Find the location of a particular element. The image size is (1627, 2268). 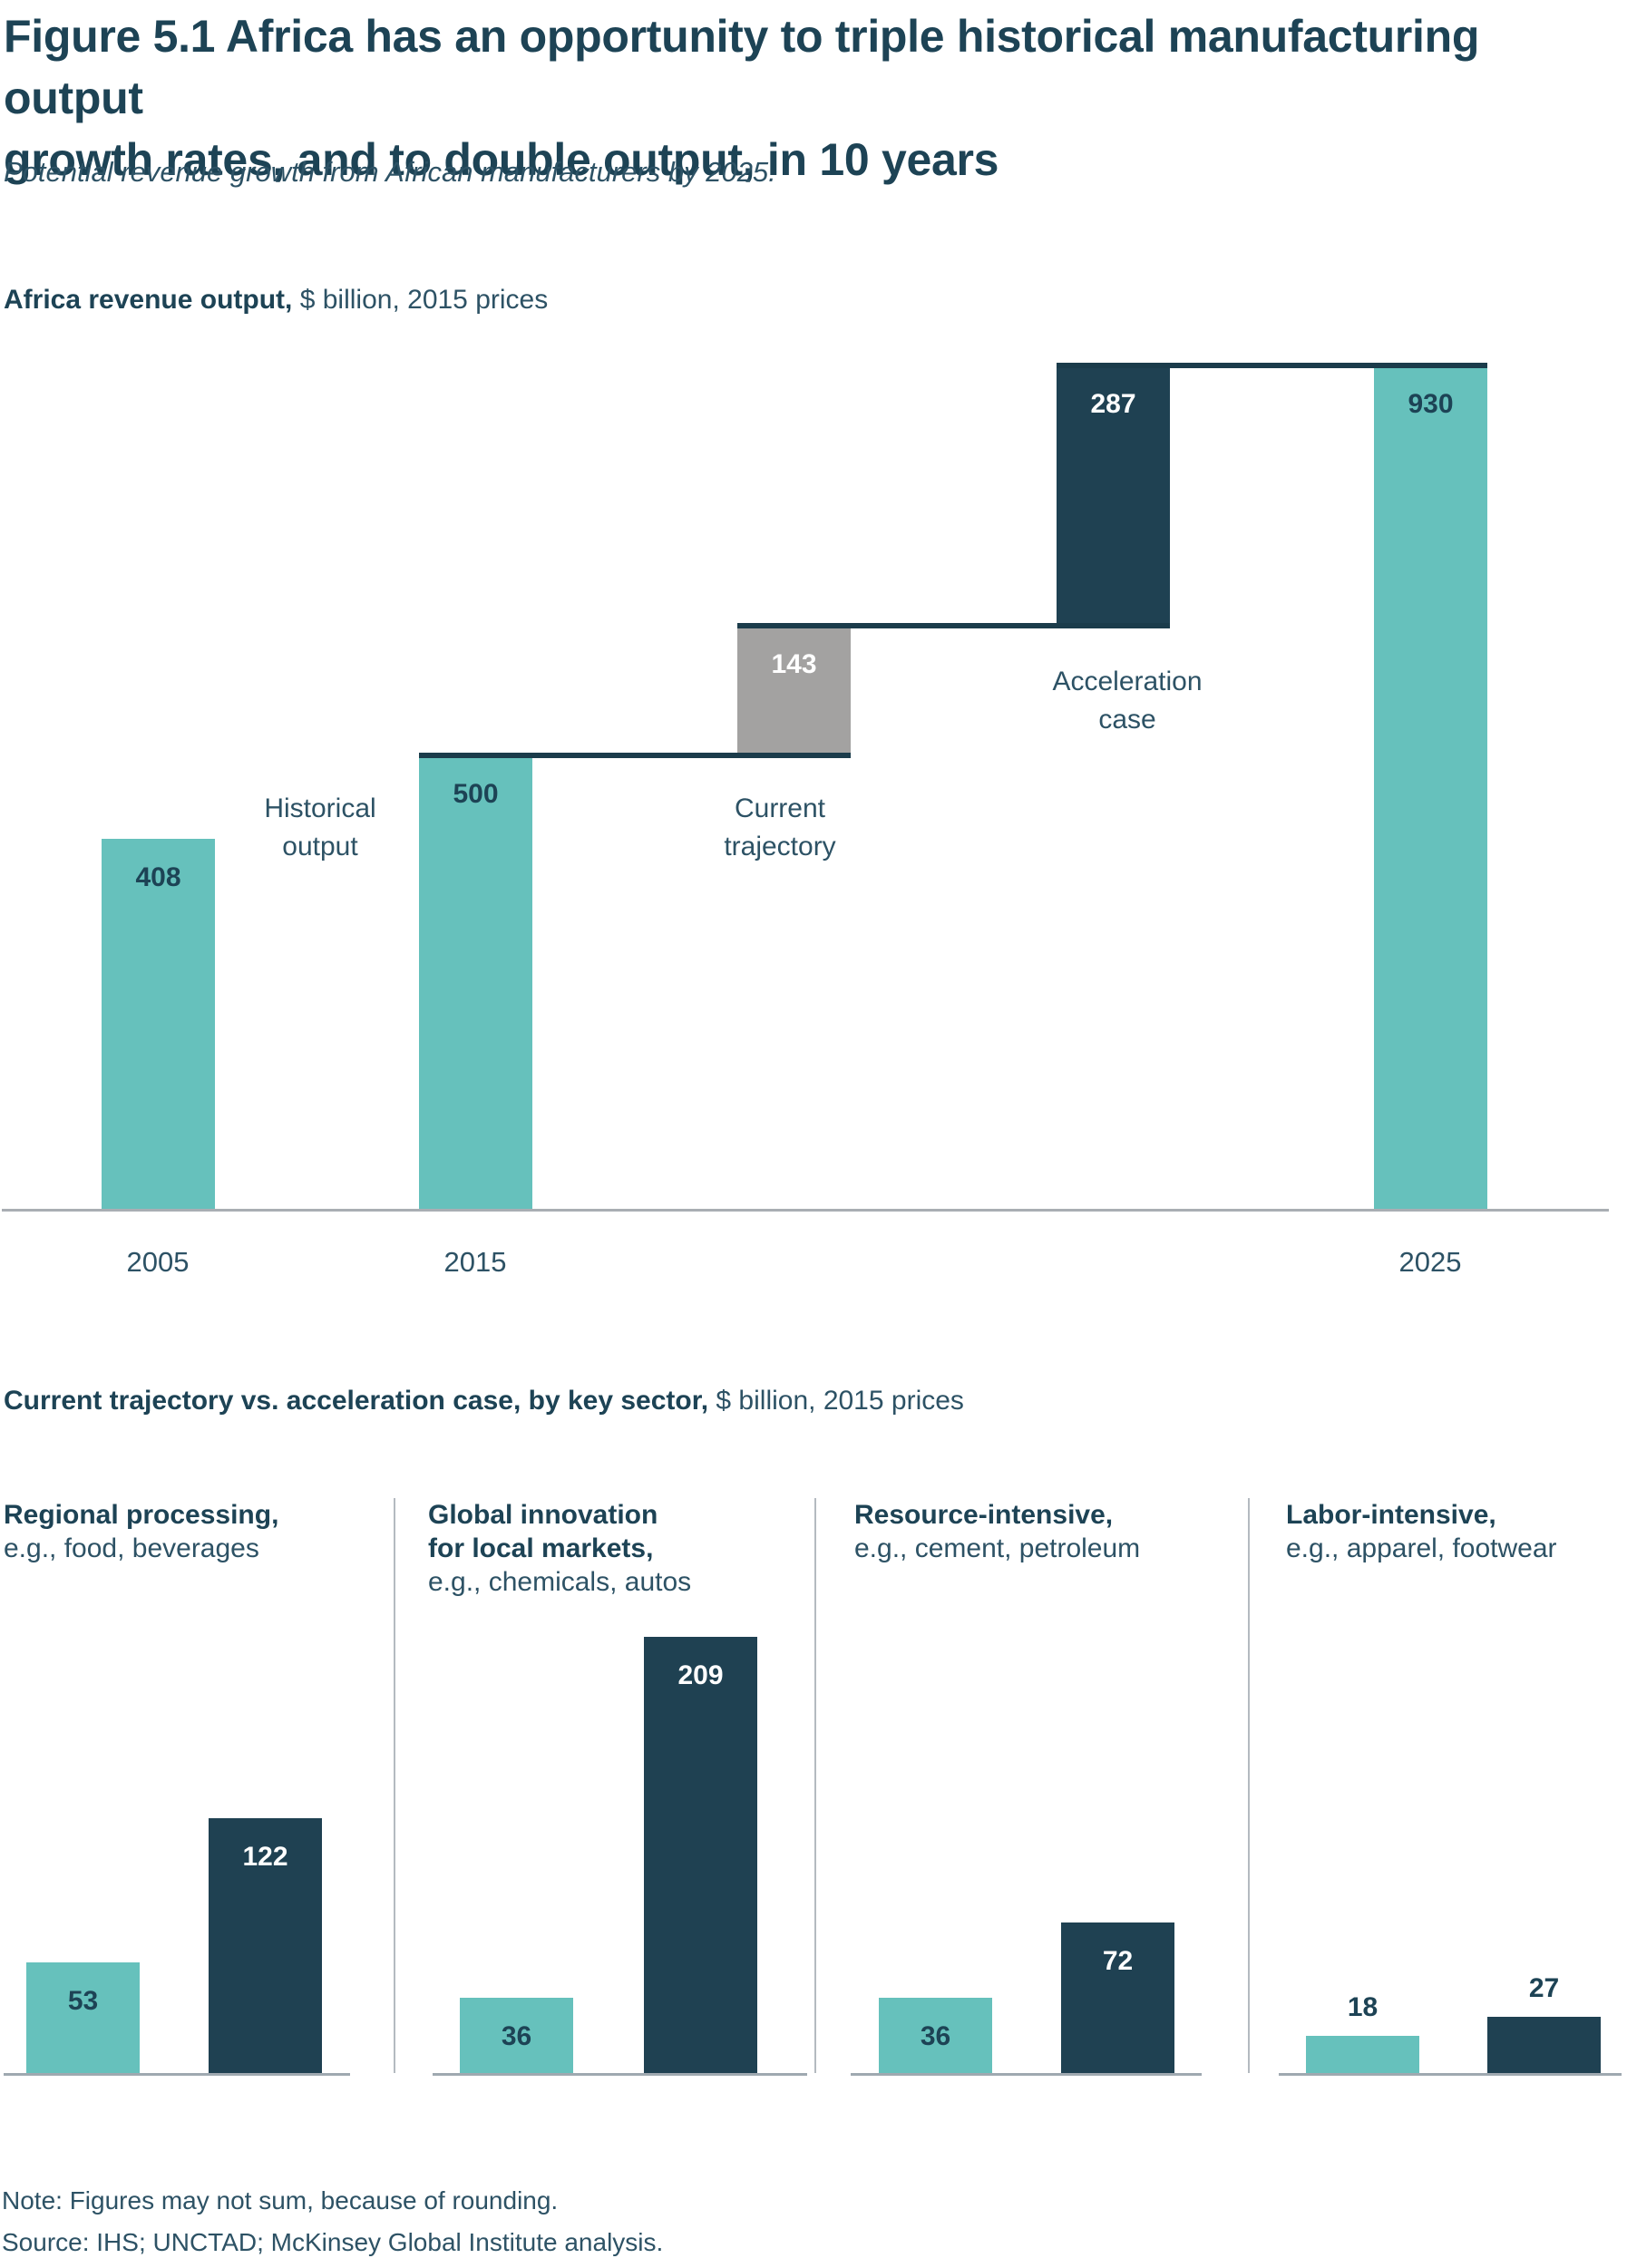

axis-year-label: 2005 is located at coordinates (158, 1262).